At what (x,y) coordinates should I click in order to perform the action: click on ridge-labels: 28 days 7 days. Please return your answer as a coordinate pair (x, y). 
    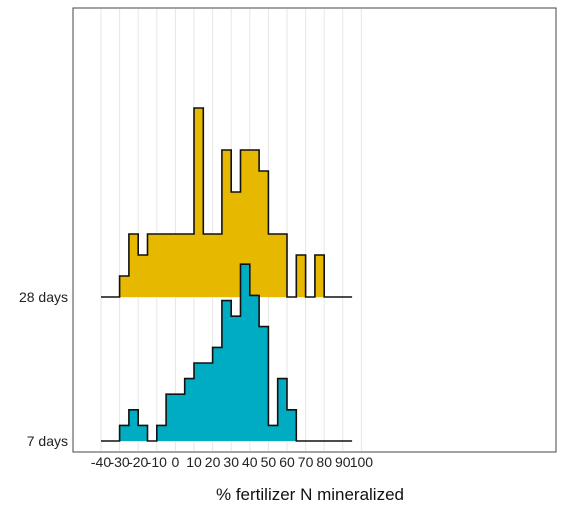
    Looking at the image, I should click on (43, 369).